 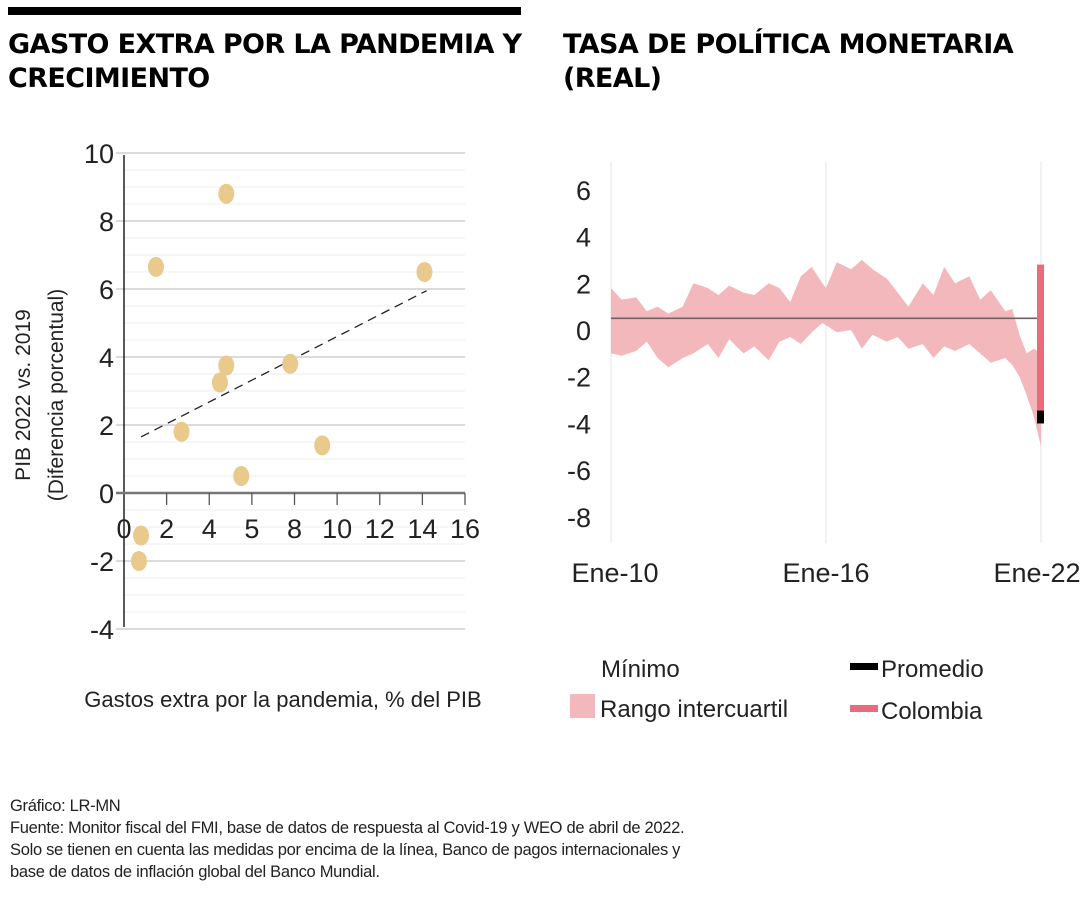 I want to click on y-tick-label: 8, so click(x=106, y=222).